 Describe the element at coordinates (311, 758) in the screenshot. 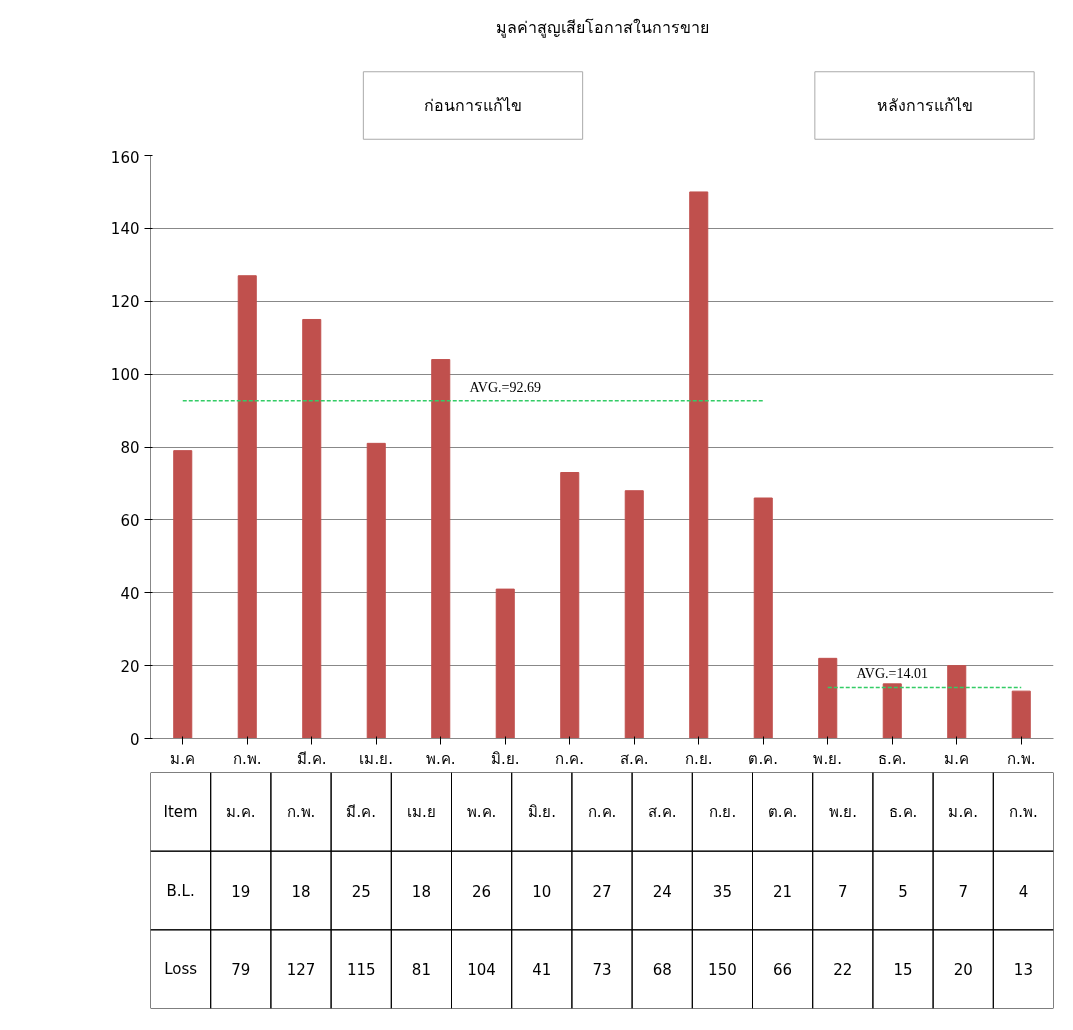

I see `x-tick-label: มี.ค.` at that location.